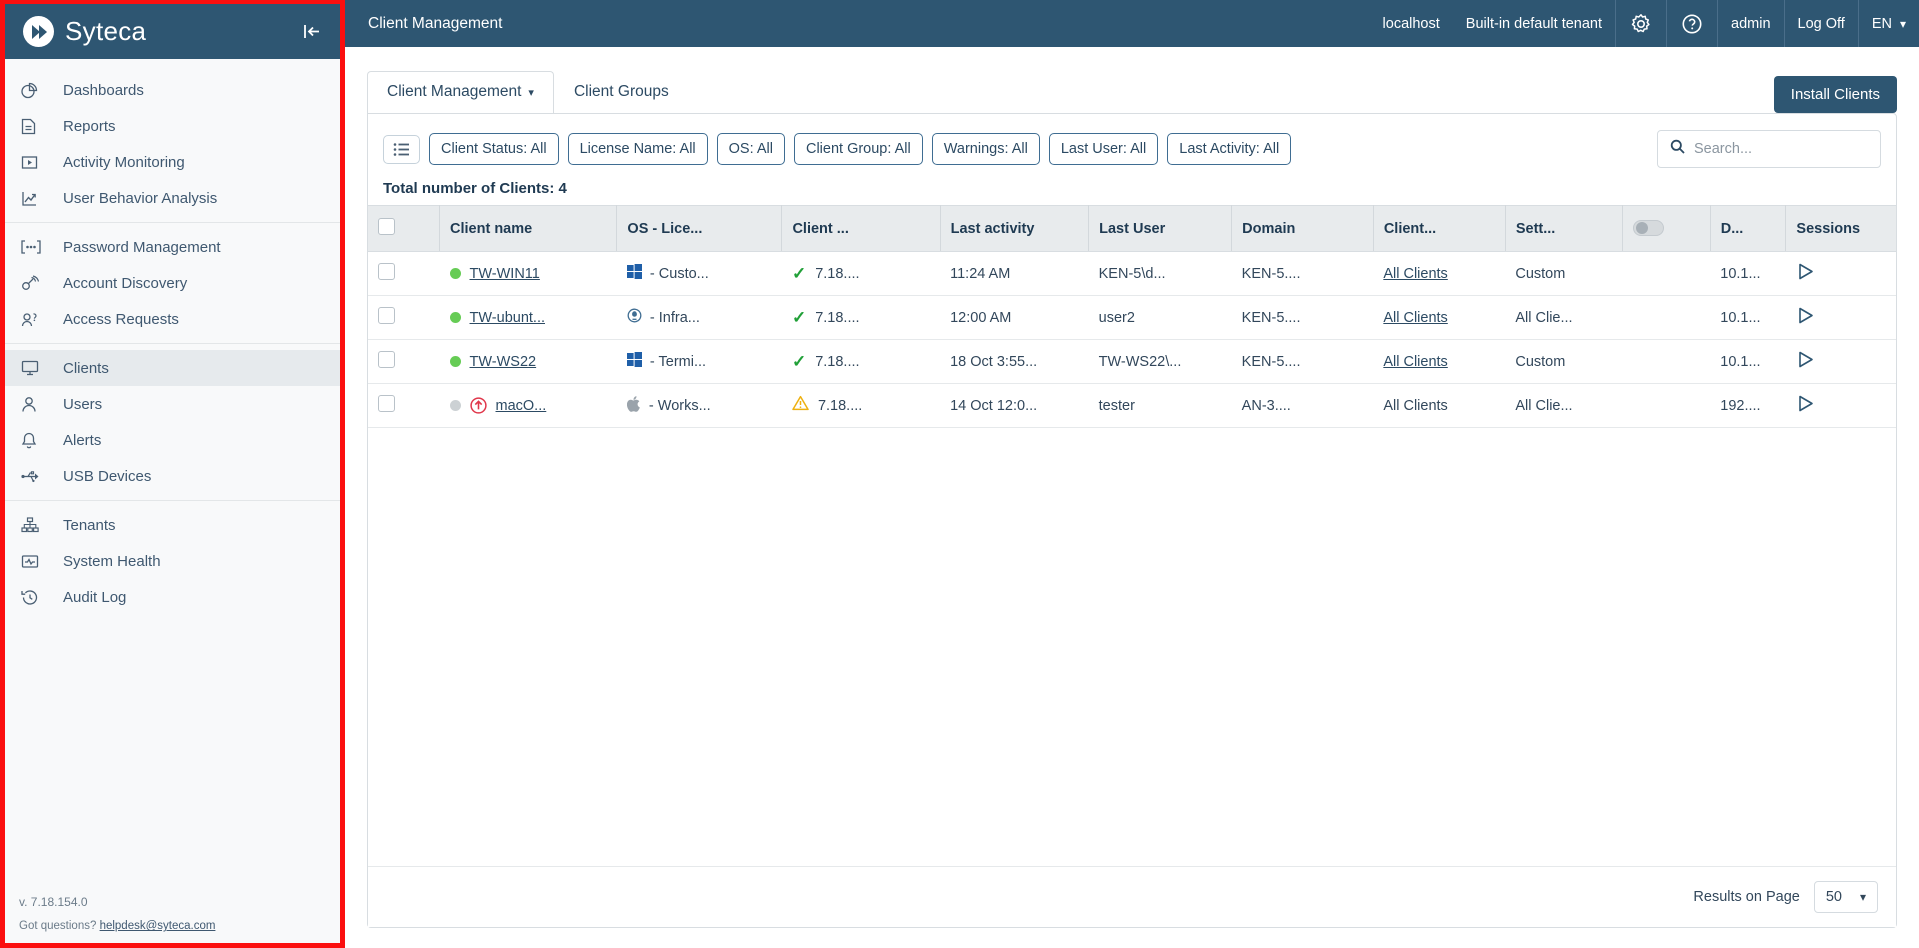 Image resolution: width=1919 pixels, height=948 pixels. What do you see at coordinates (1015, 228) in the screenshot?
I see `col-last-activity: Last activity` at bounding box center [1015, 228].